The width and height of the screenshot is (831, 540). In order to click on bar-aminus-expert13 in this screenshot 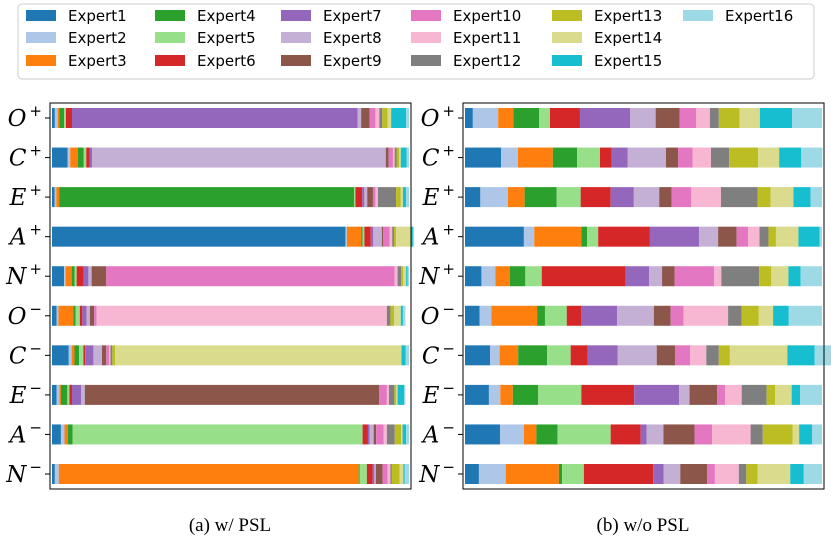, I will do `click(398, 434)`.